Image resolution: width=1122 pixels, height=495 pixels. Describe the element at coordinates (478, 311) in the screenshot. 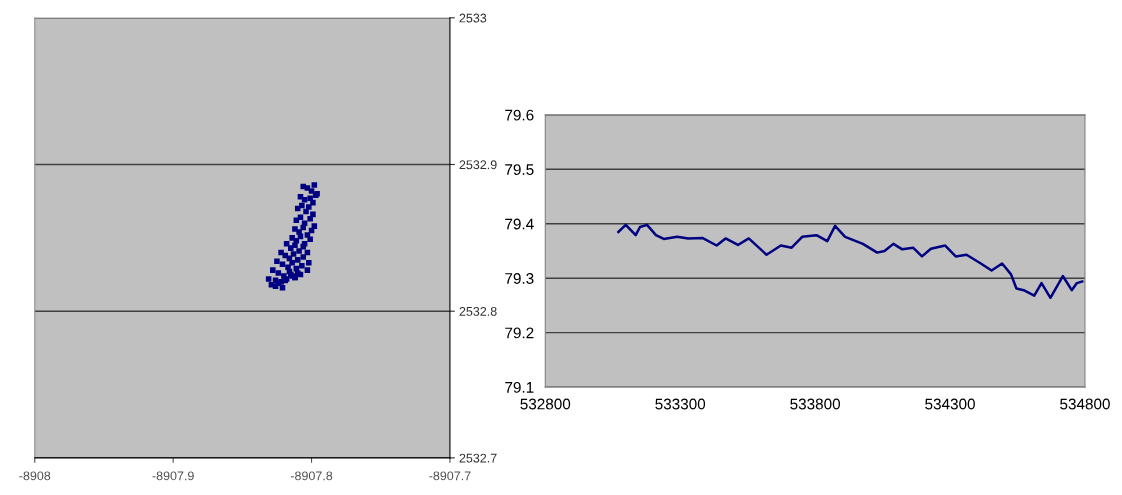

I see `y-tick-label: 2532.8` at that location.